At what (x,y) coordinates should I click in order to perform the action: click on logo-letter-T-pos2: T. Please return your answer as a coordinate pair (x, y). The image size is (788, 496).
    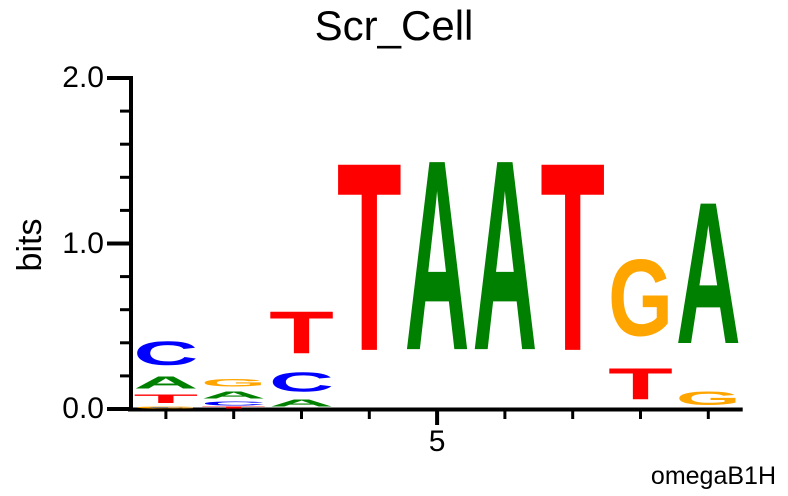
    Looking at the image, I should click on (233, 408).